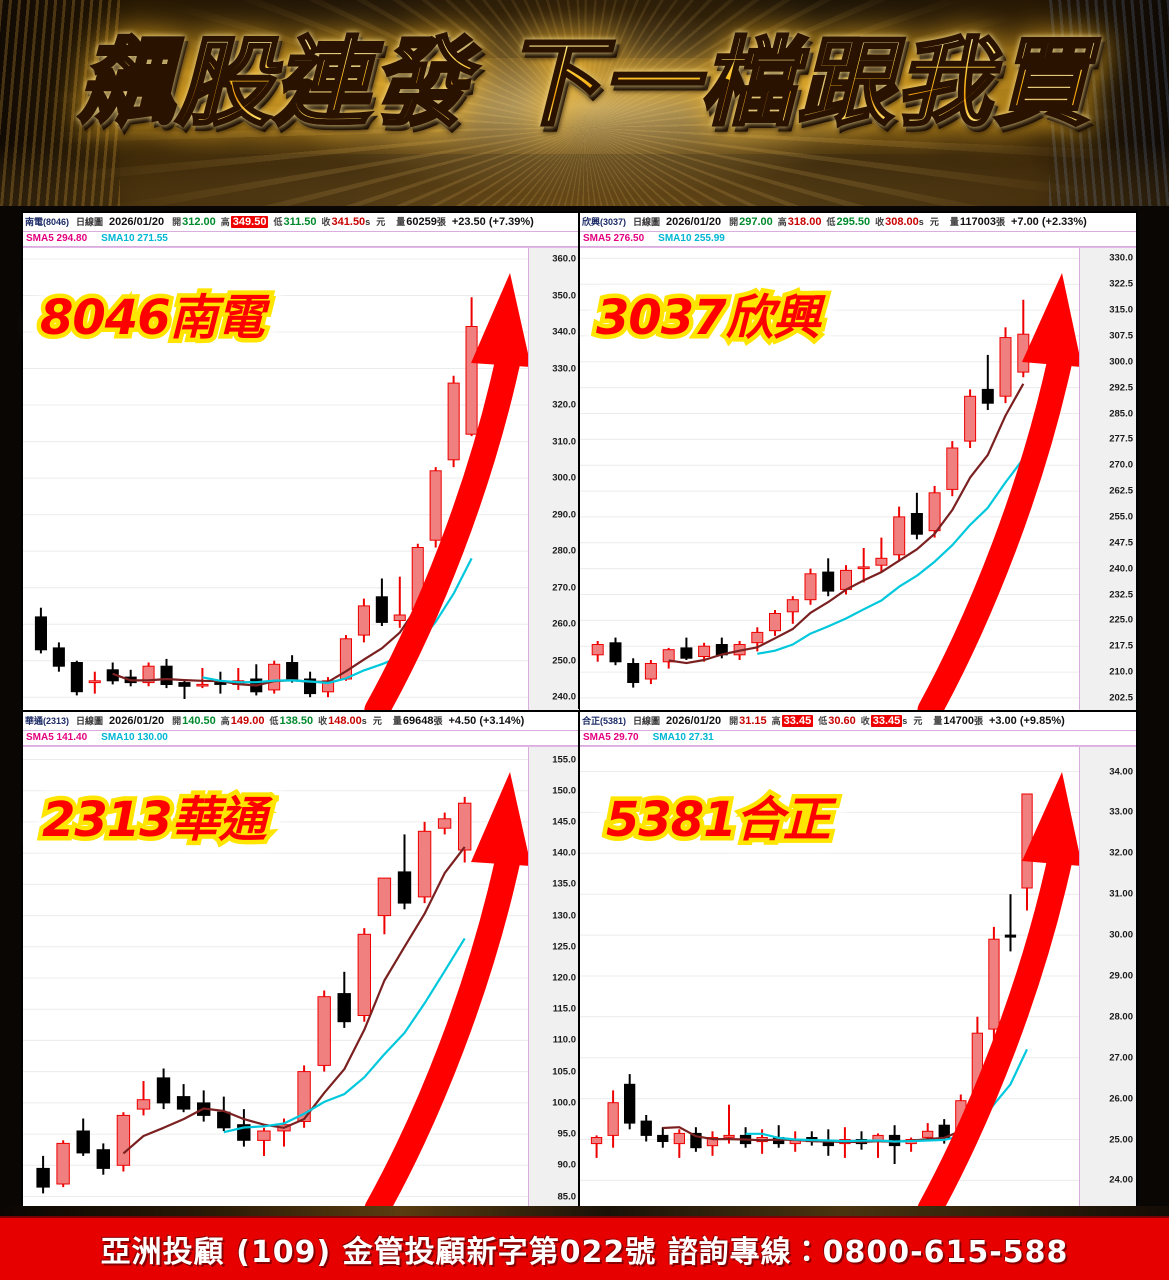 The height and width of the screenshot is (1280, 1169). I want to click on axis-tick-label: 140.0, so click(564, 853).